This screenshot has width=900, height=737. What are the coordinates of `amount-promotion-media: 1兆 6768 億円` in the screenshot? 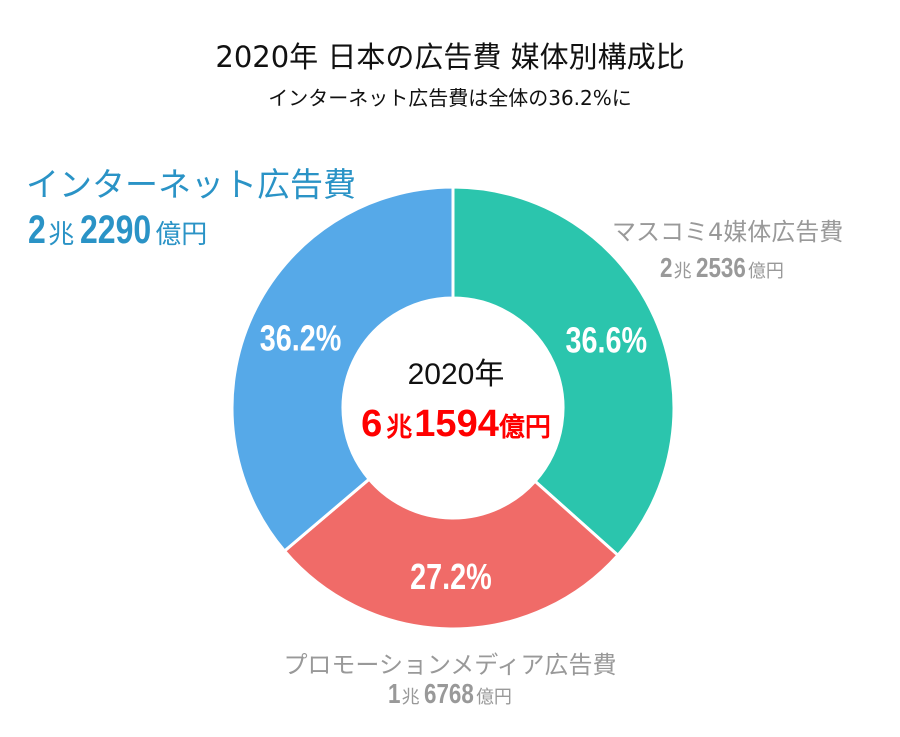 It's located at (450, 694).